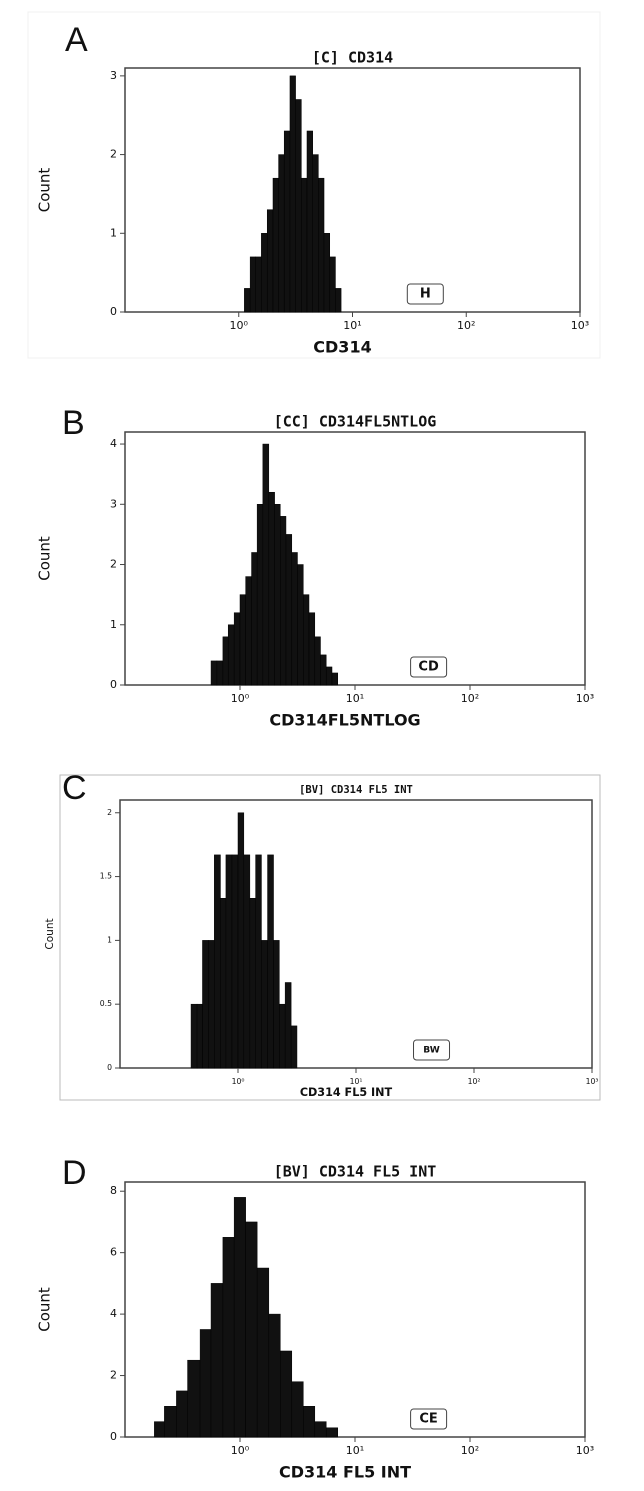  I want to click on x-tick-label: 10³, so click(585, 1450).